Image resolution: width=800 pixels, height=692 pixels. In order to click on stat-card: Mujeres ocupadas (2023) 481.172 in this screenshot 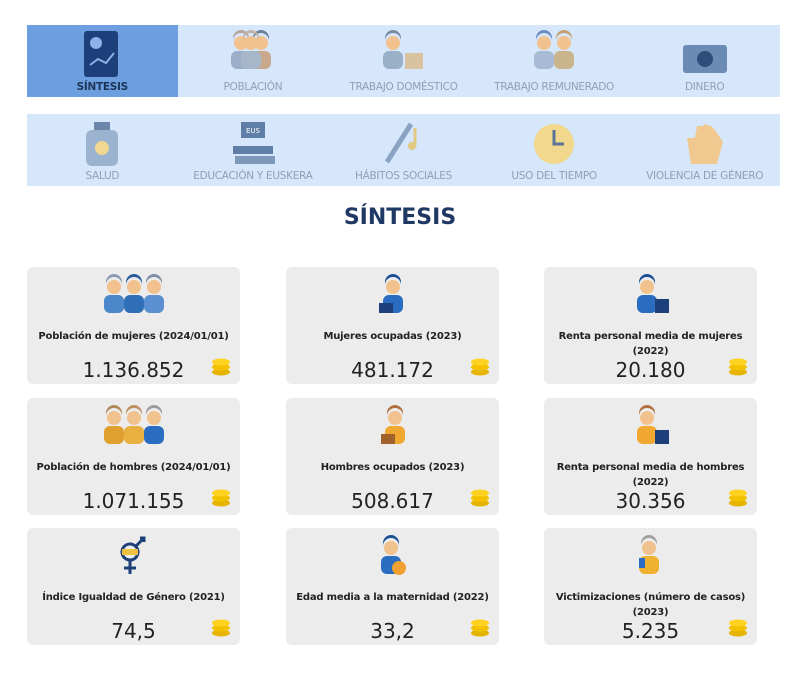, I will do `click(392, 325)`.